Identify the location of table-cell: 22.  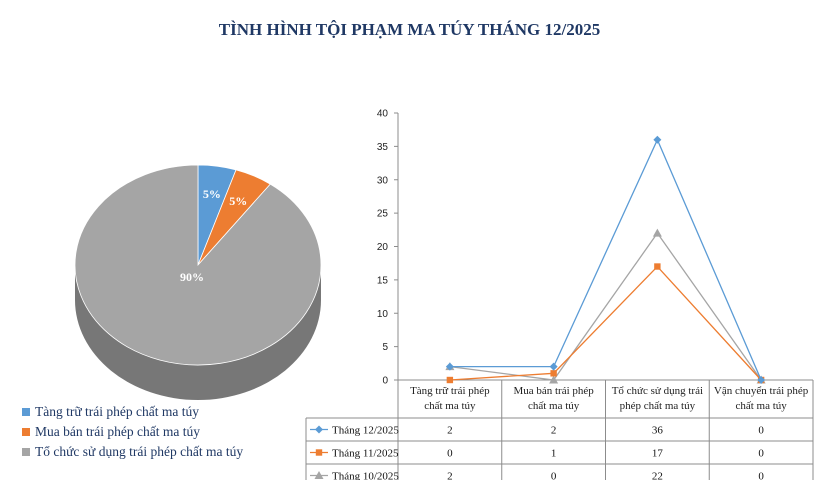
(657, 475).